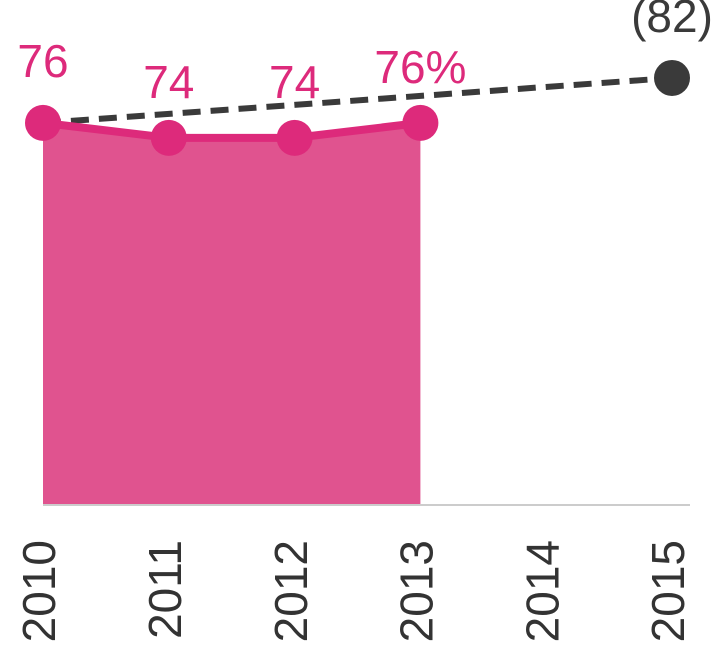 The height and width of the screenshot is (656, 723). Describe the element at coordinates (39, 591) in the screenshot. I see `x-tick-label: 2010` at that location.